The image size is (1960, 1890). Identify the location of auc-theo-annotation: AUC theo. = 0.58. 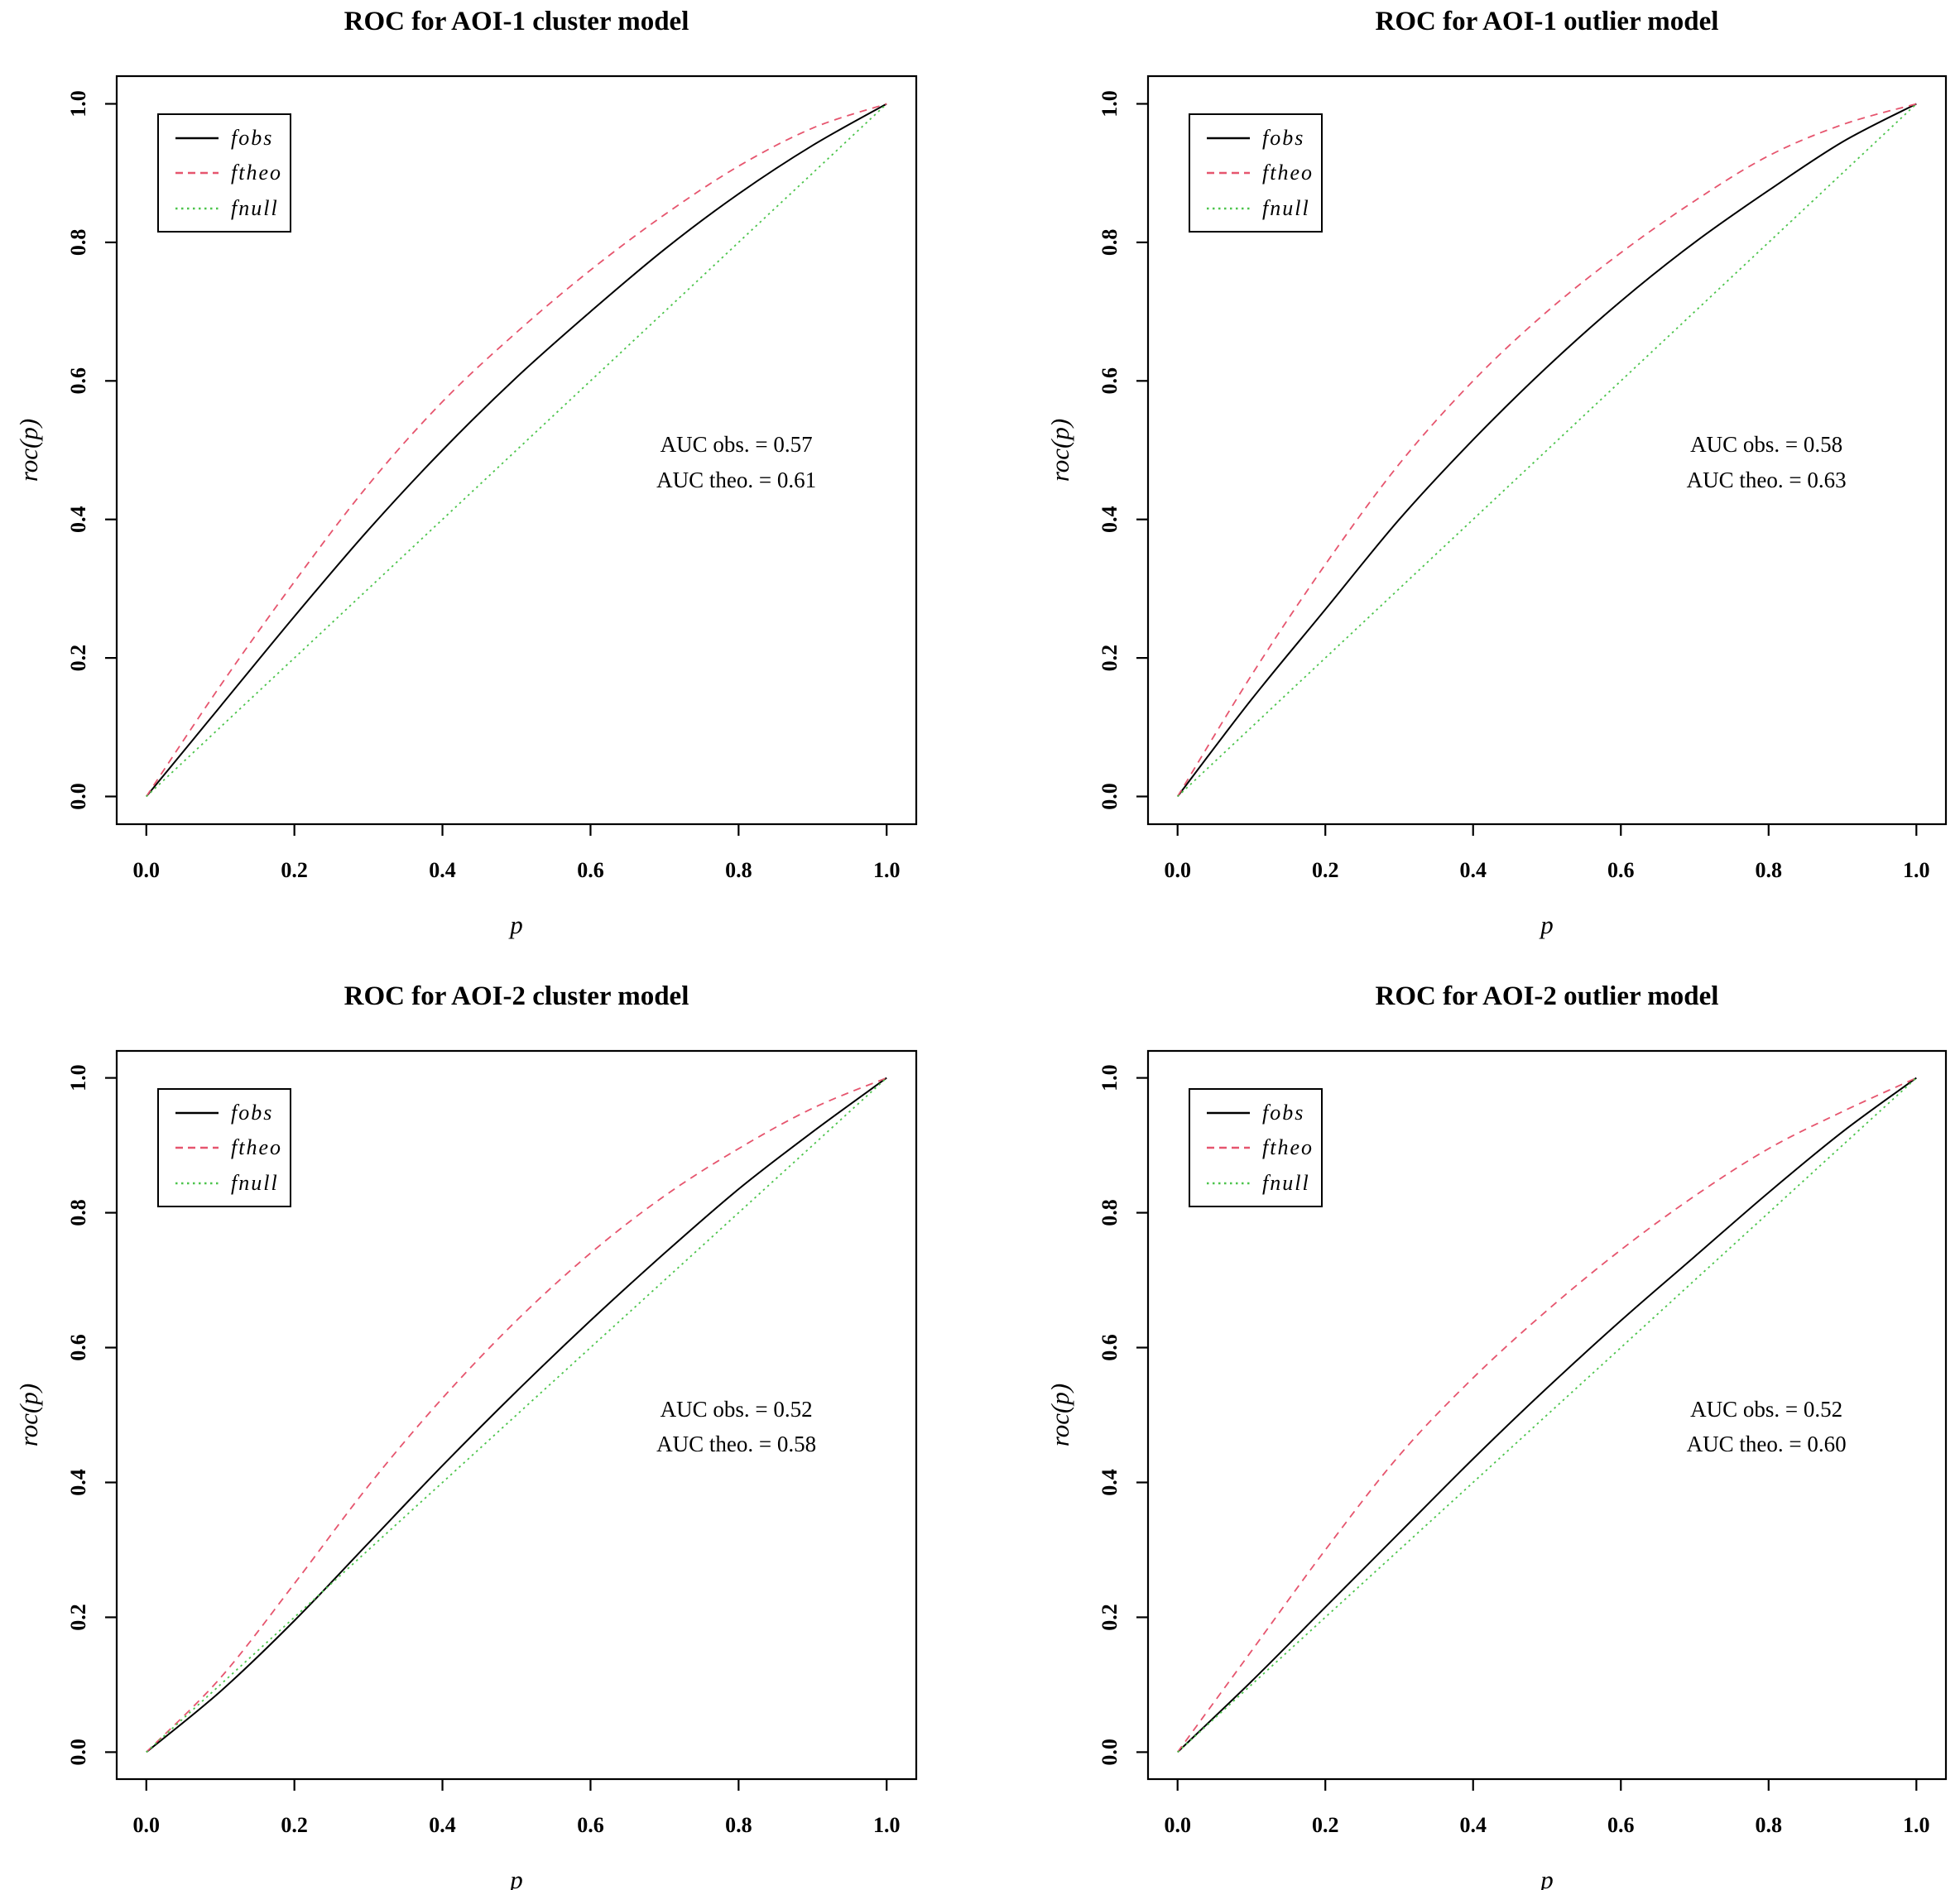
(736, 1444).